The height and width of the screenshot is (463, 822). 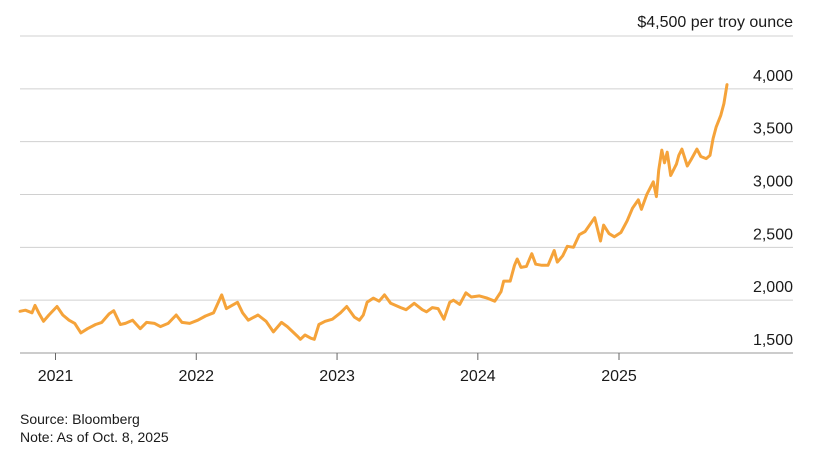 What do you see at coordinates (773, 208) in the screenshot?
I see `y-axis-ticks: 1,500 2,000 2,500 3,000 3,500 4,000` at bounding box center [773, 208].